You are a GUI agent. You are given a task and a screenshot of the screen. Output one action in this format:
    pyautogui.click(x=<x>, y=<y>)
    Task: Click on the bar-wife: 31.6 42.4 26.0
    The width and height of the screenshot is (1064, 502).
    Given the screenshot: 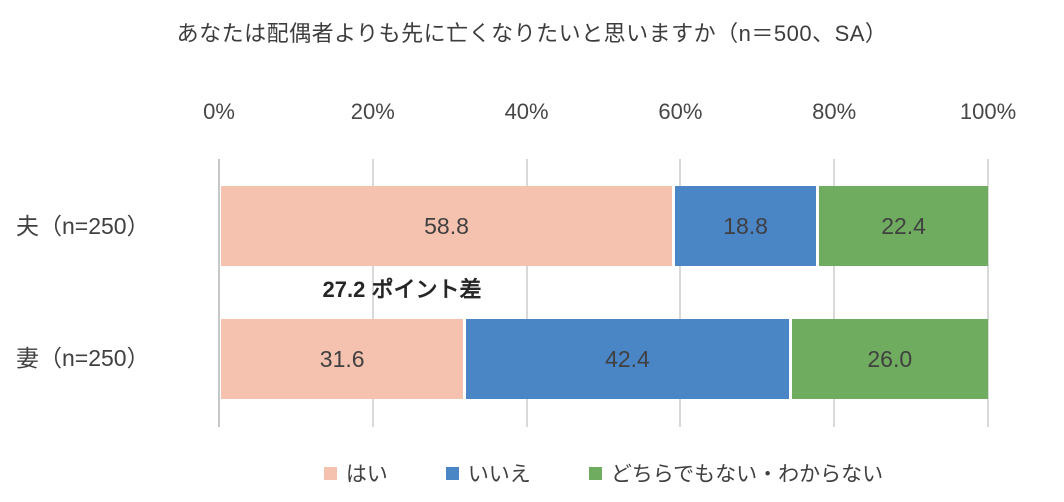 What is the action you would take?
    pyautogui.click(x=604, y=359)
    